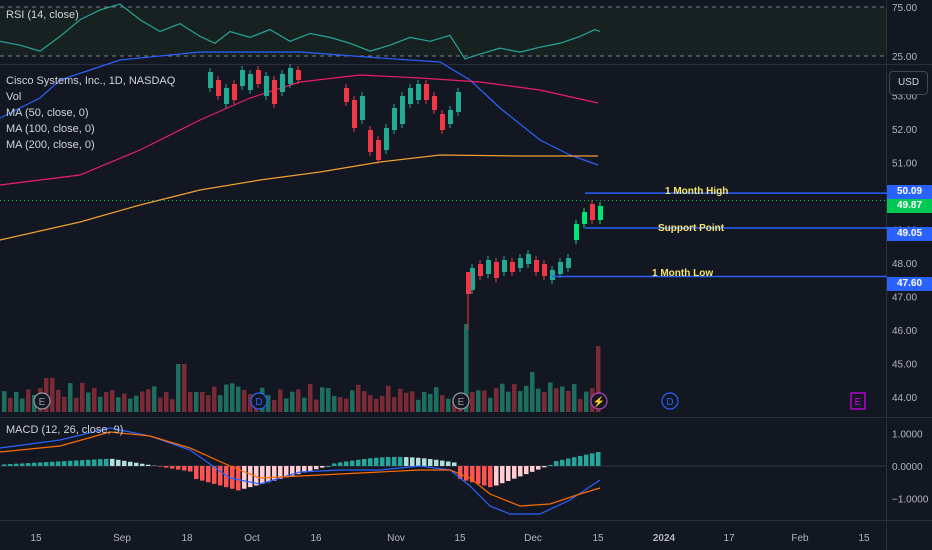  What do you see at coordinates (908, 83) in the screenshot?
I see `currency-button: USD` at bounding box center [908, 83].